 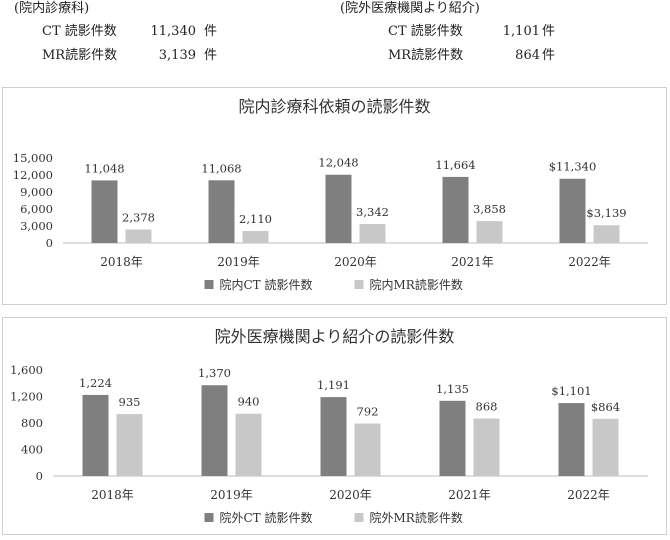 What do you see at coordinates (455, 165) in the screenshot?
I see `data-label: 11,664` at bounding box center [455, 165].